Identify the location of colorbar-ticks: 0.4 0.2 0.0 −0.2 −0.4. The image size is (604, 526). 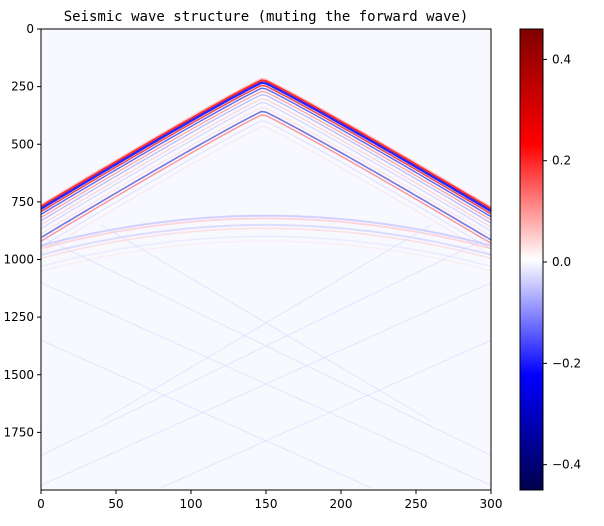
(562, 262).